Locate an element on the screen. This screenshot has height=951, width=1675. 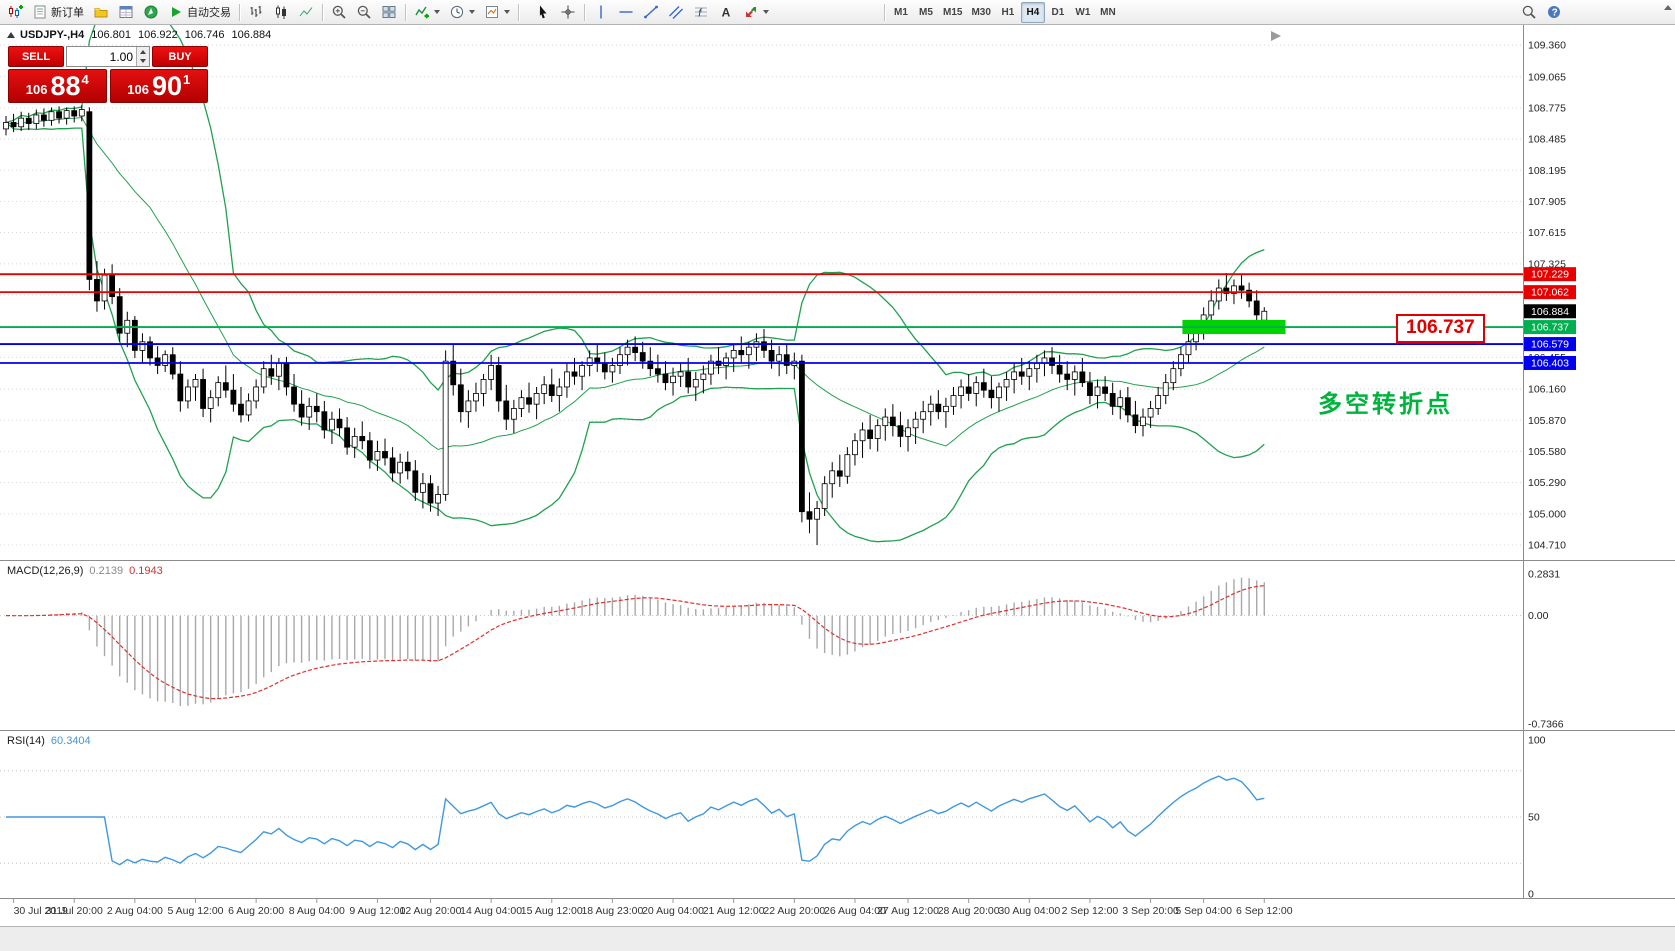
navigator-button is located at coordinates (151, 12).